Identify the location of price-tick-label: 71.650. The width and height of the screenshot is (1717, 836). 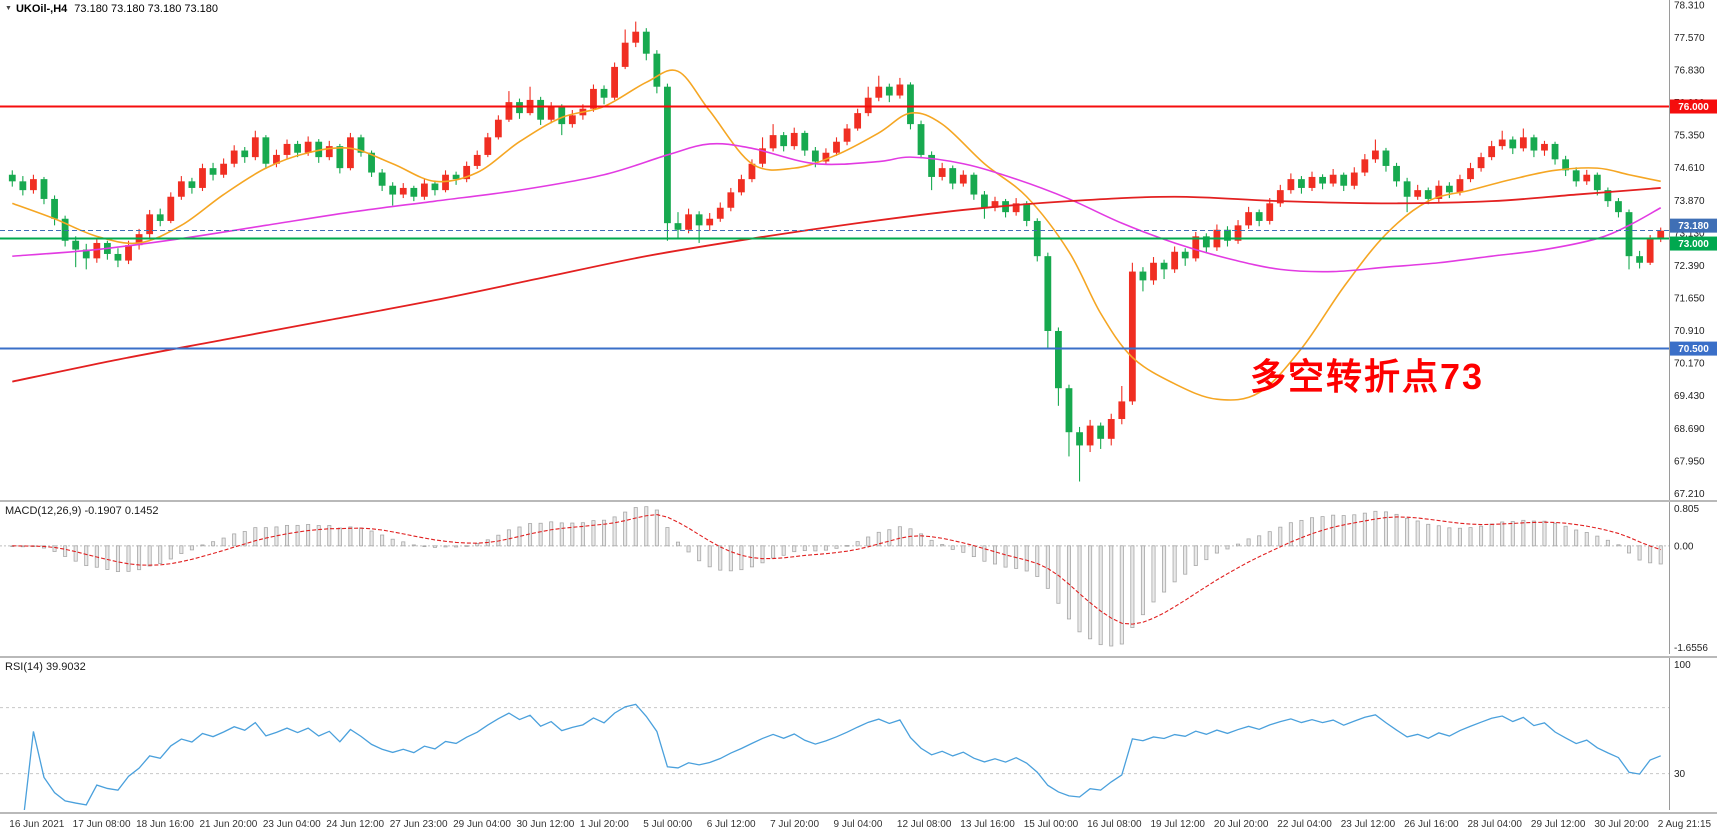
(1689, 298).